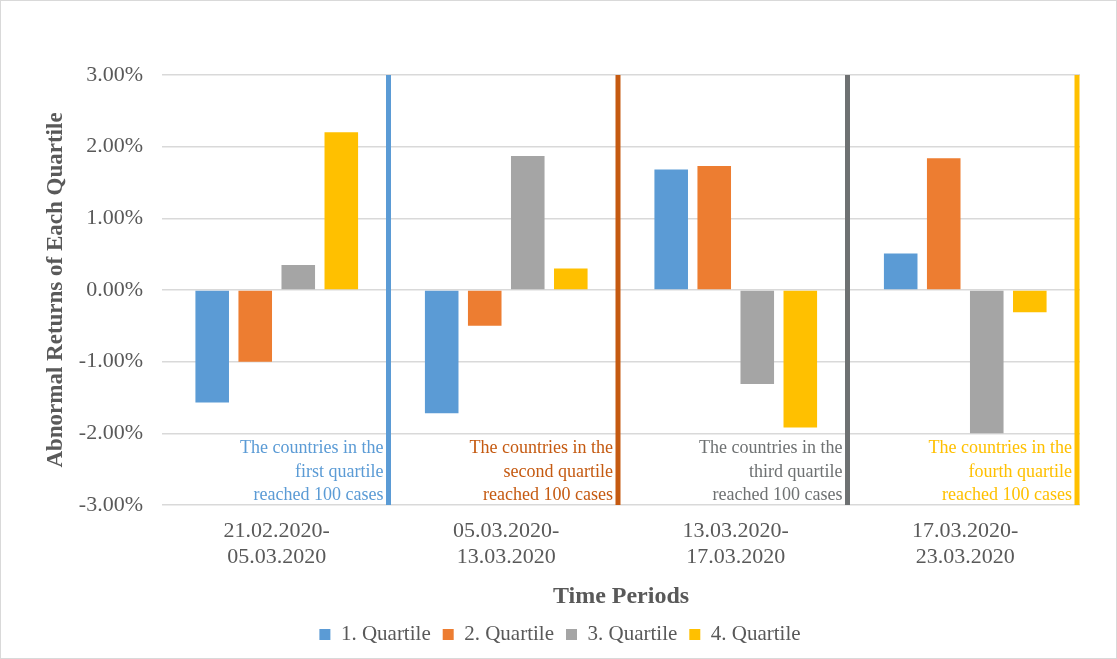  What do you see at coordinates (621, 594) in the screenshot?
I see `x-axis-title: Time Periods` at bounding box center [621, 594].